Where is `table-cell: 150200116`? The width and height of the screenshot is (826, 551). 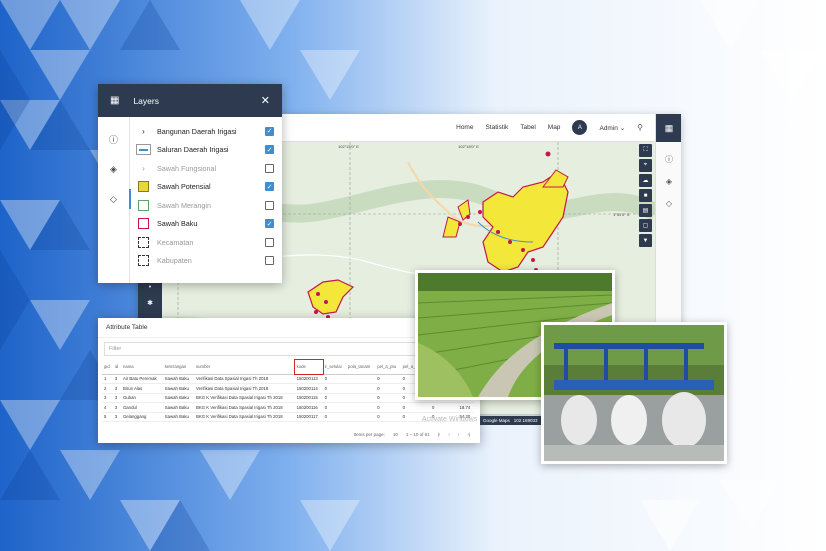 table-cell: 150200116 is located at coordinates (308, 407).